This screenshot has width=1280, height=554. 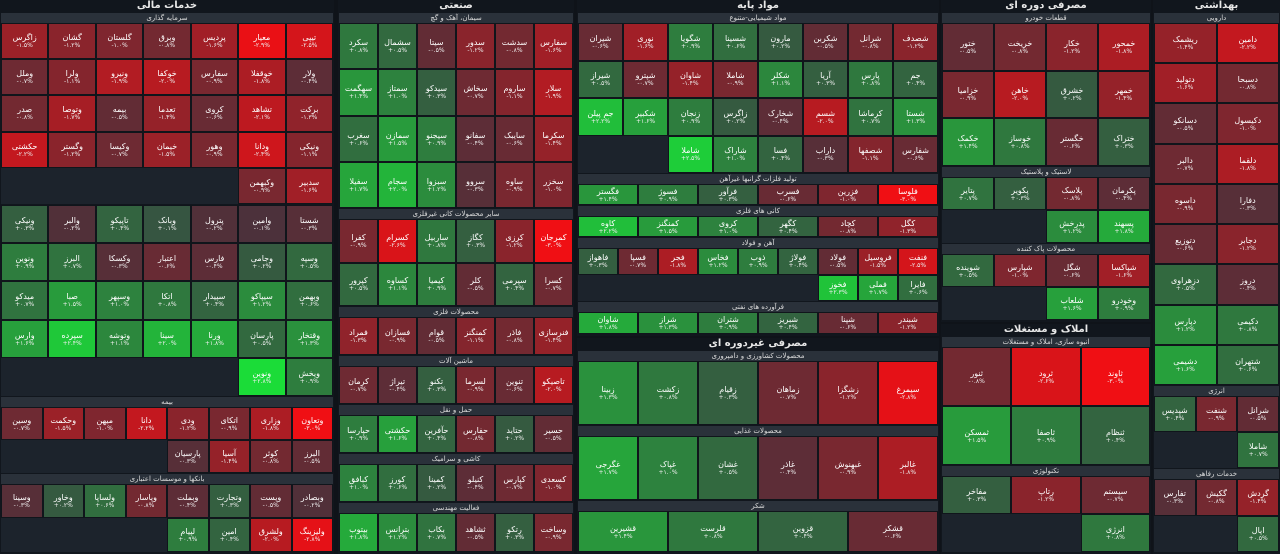 I want to click on stock-tile: سخاش -۰.۷%, so click(x=475, y=92).